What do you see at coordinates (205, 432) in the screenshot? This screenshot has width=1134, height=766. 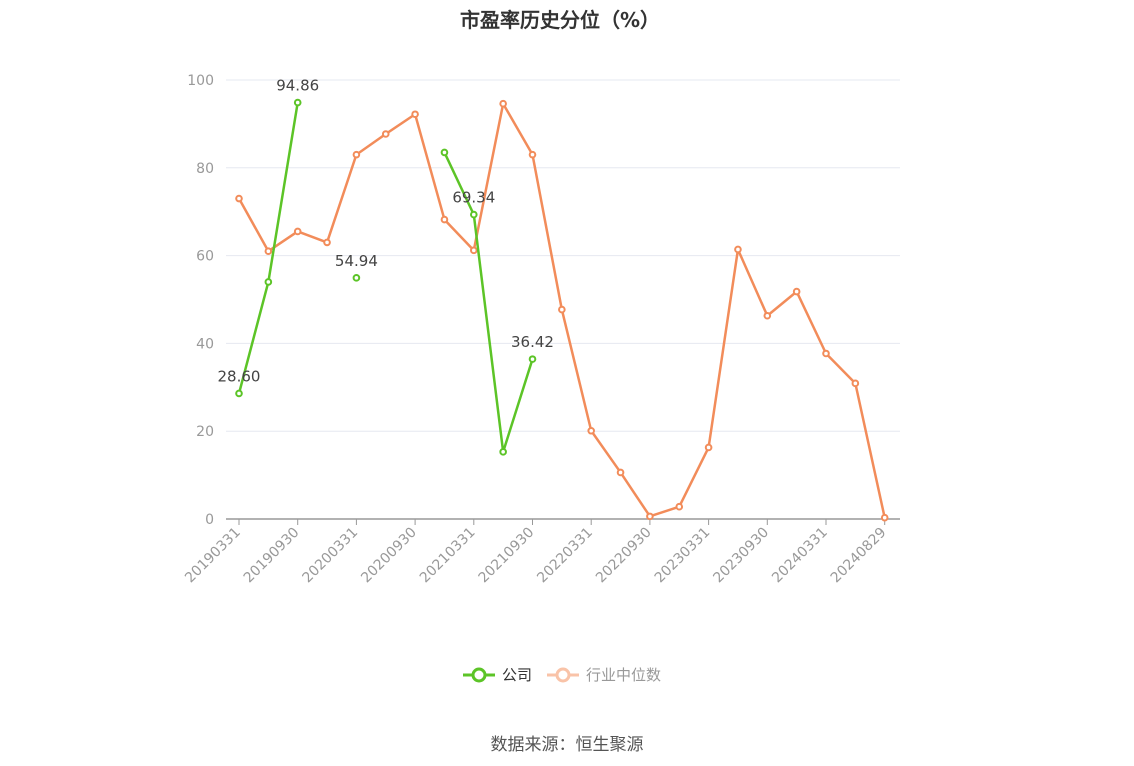 I see `y-tick-label: 20` at bounding box center [205, 432].